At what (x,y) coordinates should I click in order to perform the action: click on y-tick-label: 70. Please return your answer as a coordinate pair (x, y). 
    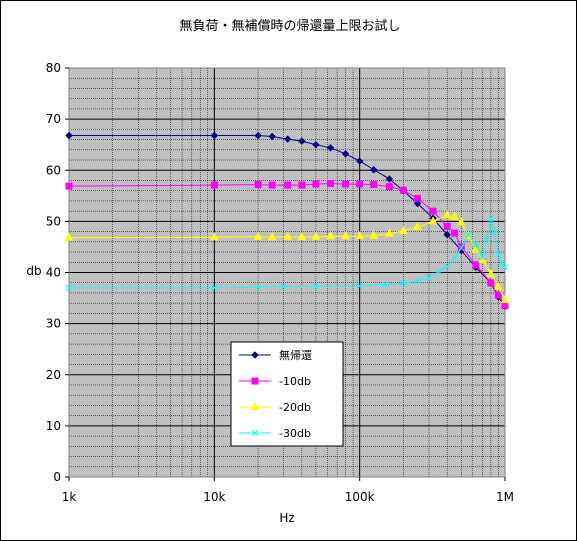
    Looking at the image, I should click on (53, 119).